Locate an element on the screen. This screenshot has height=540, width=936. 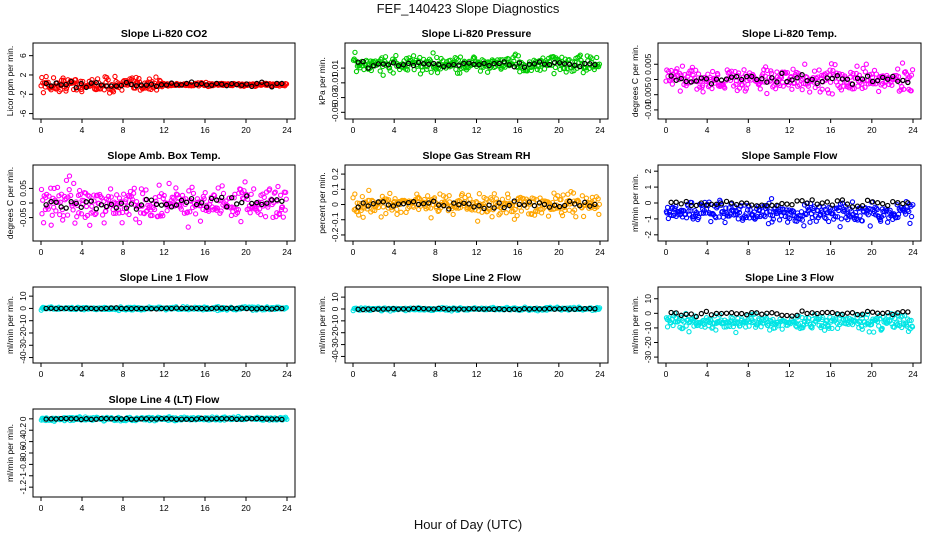
y-tick-label: -0.01 is located at coordinates (335, 83).